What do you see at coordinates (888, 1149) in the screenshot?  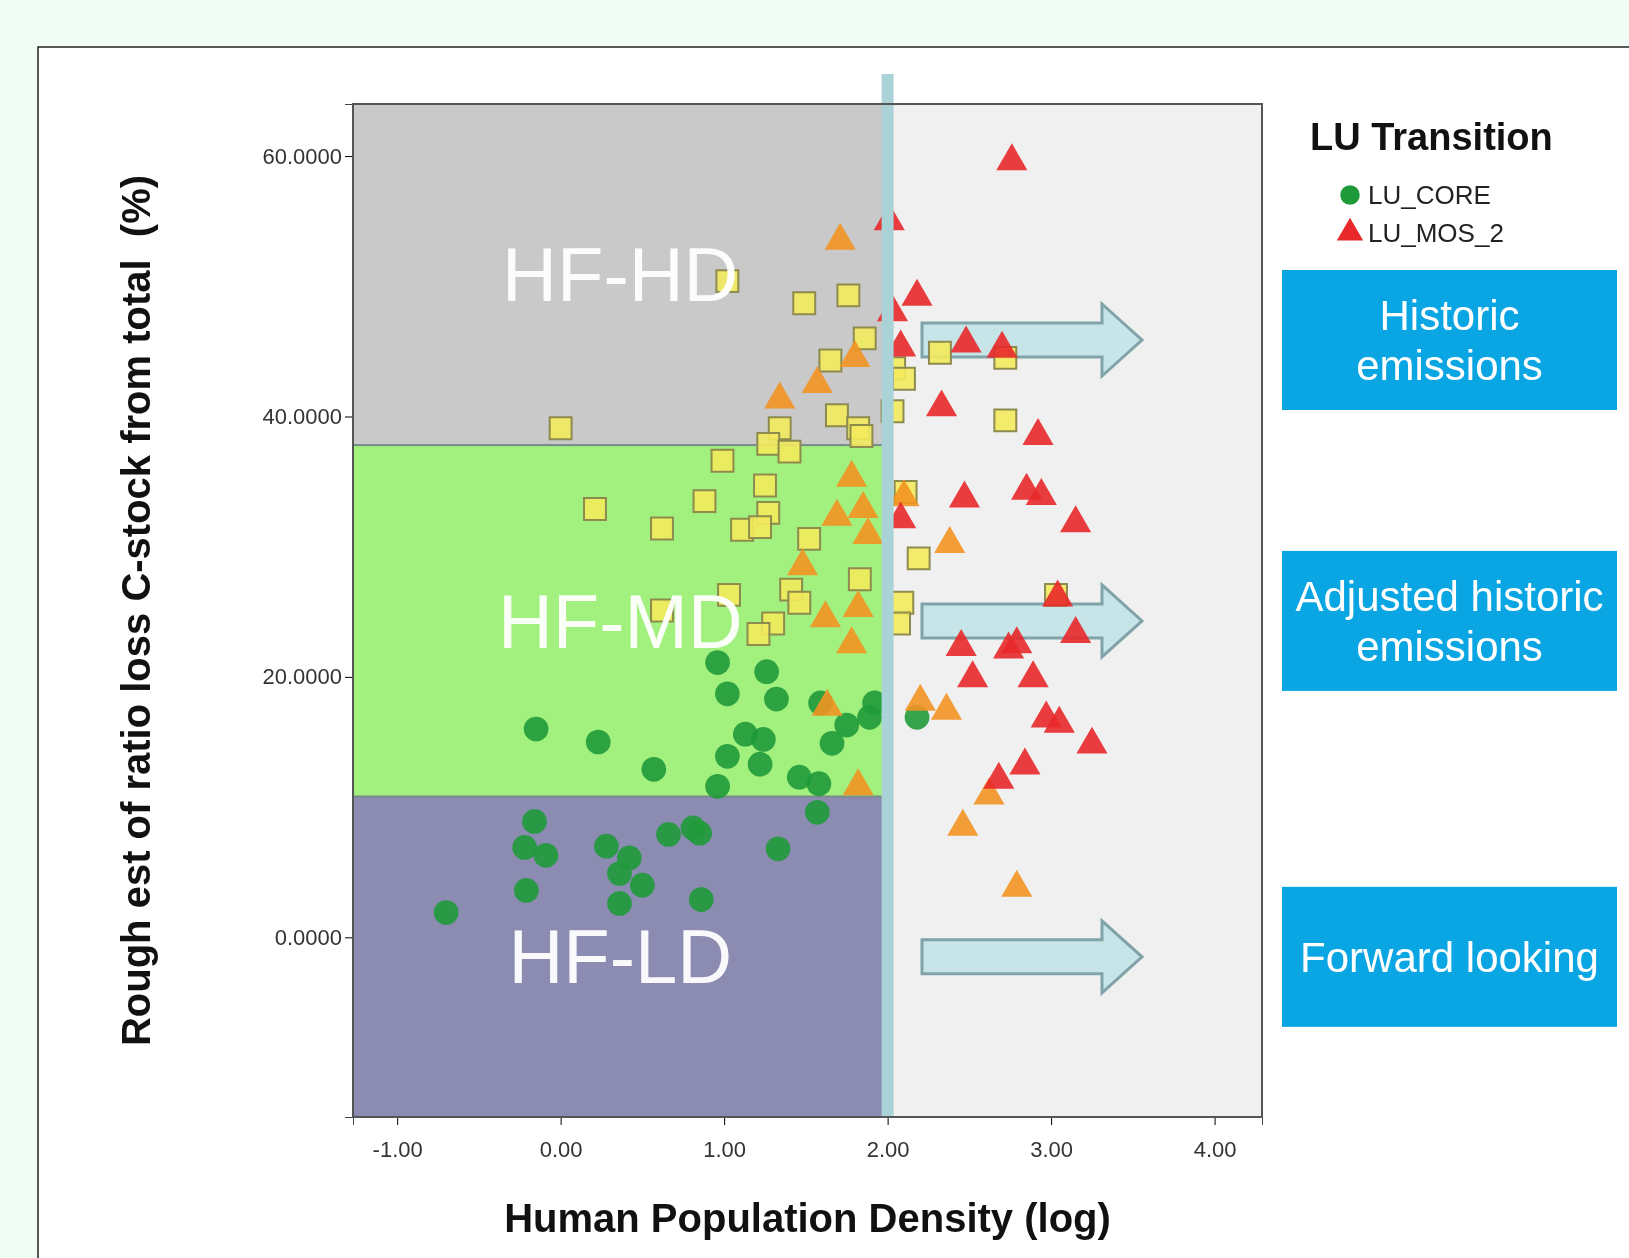 I see `x-tick-label: 2.00` at bounding box center [888, 1149].